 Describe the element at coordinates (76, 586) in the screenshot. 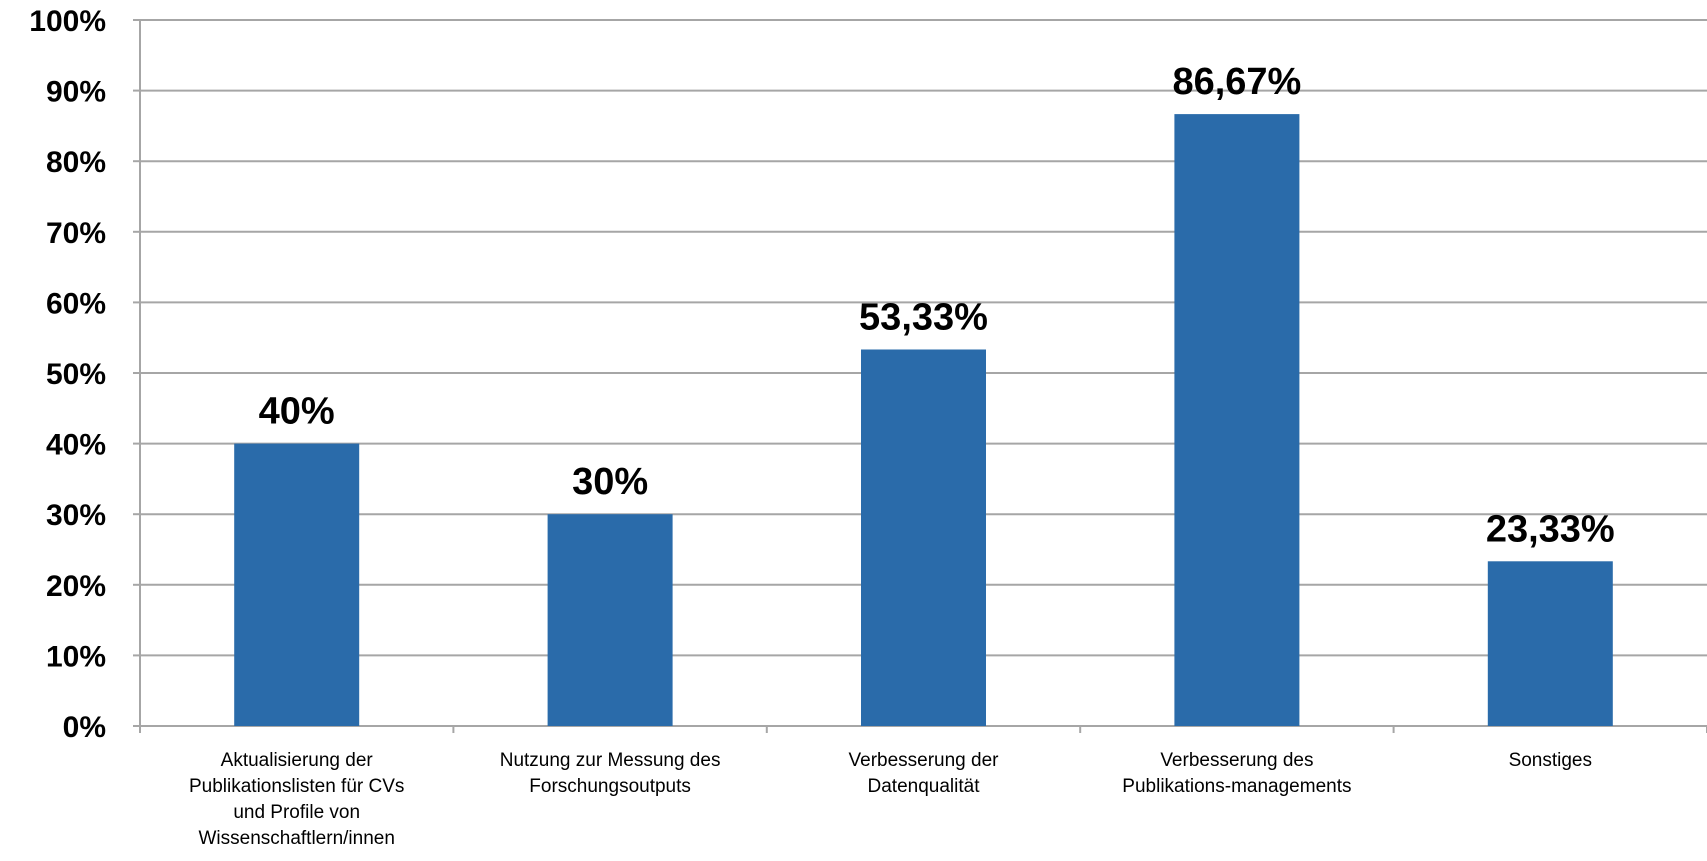

I see `y-tick-label: 20%` at that location.